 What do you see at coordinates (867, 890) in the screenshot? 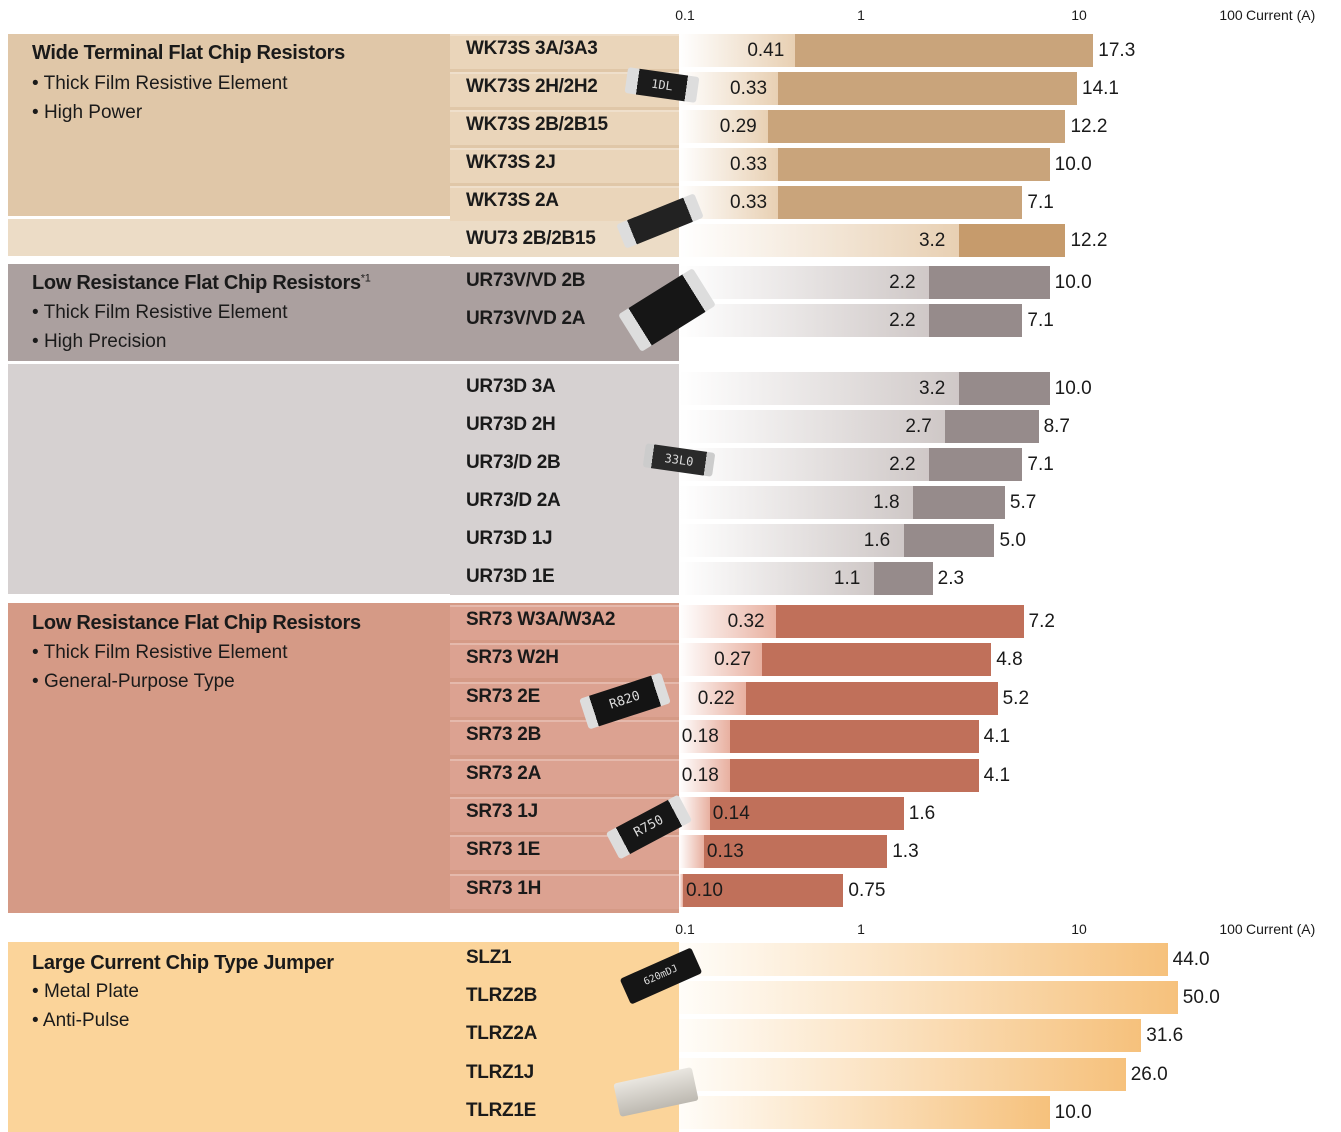
I see `max-current-label: 0.75` at bounding box center [867, 890].